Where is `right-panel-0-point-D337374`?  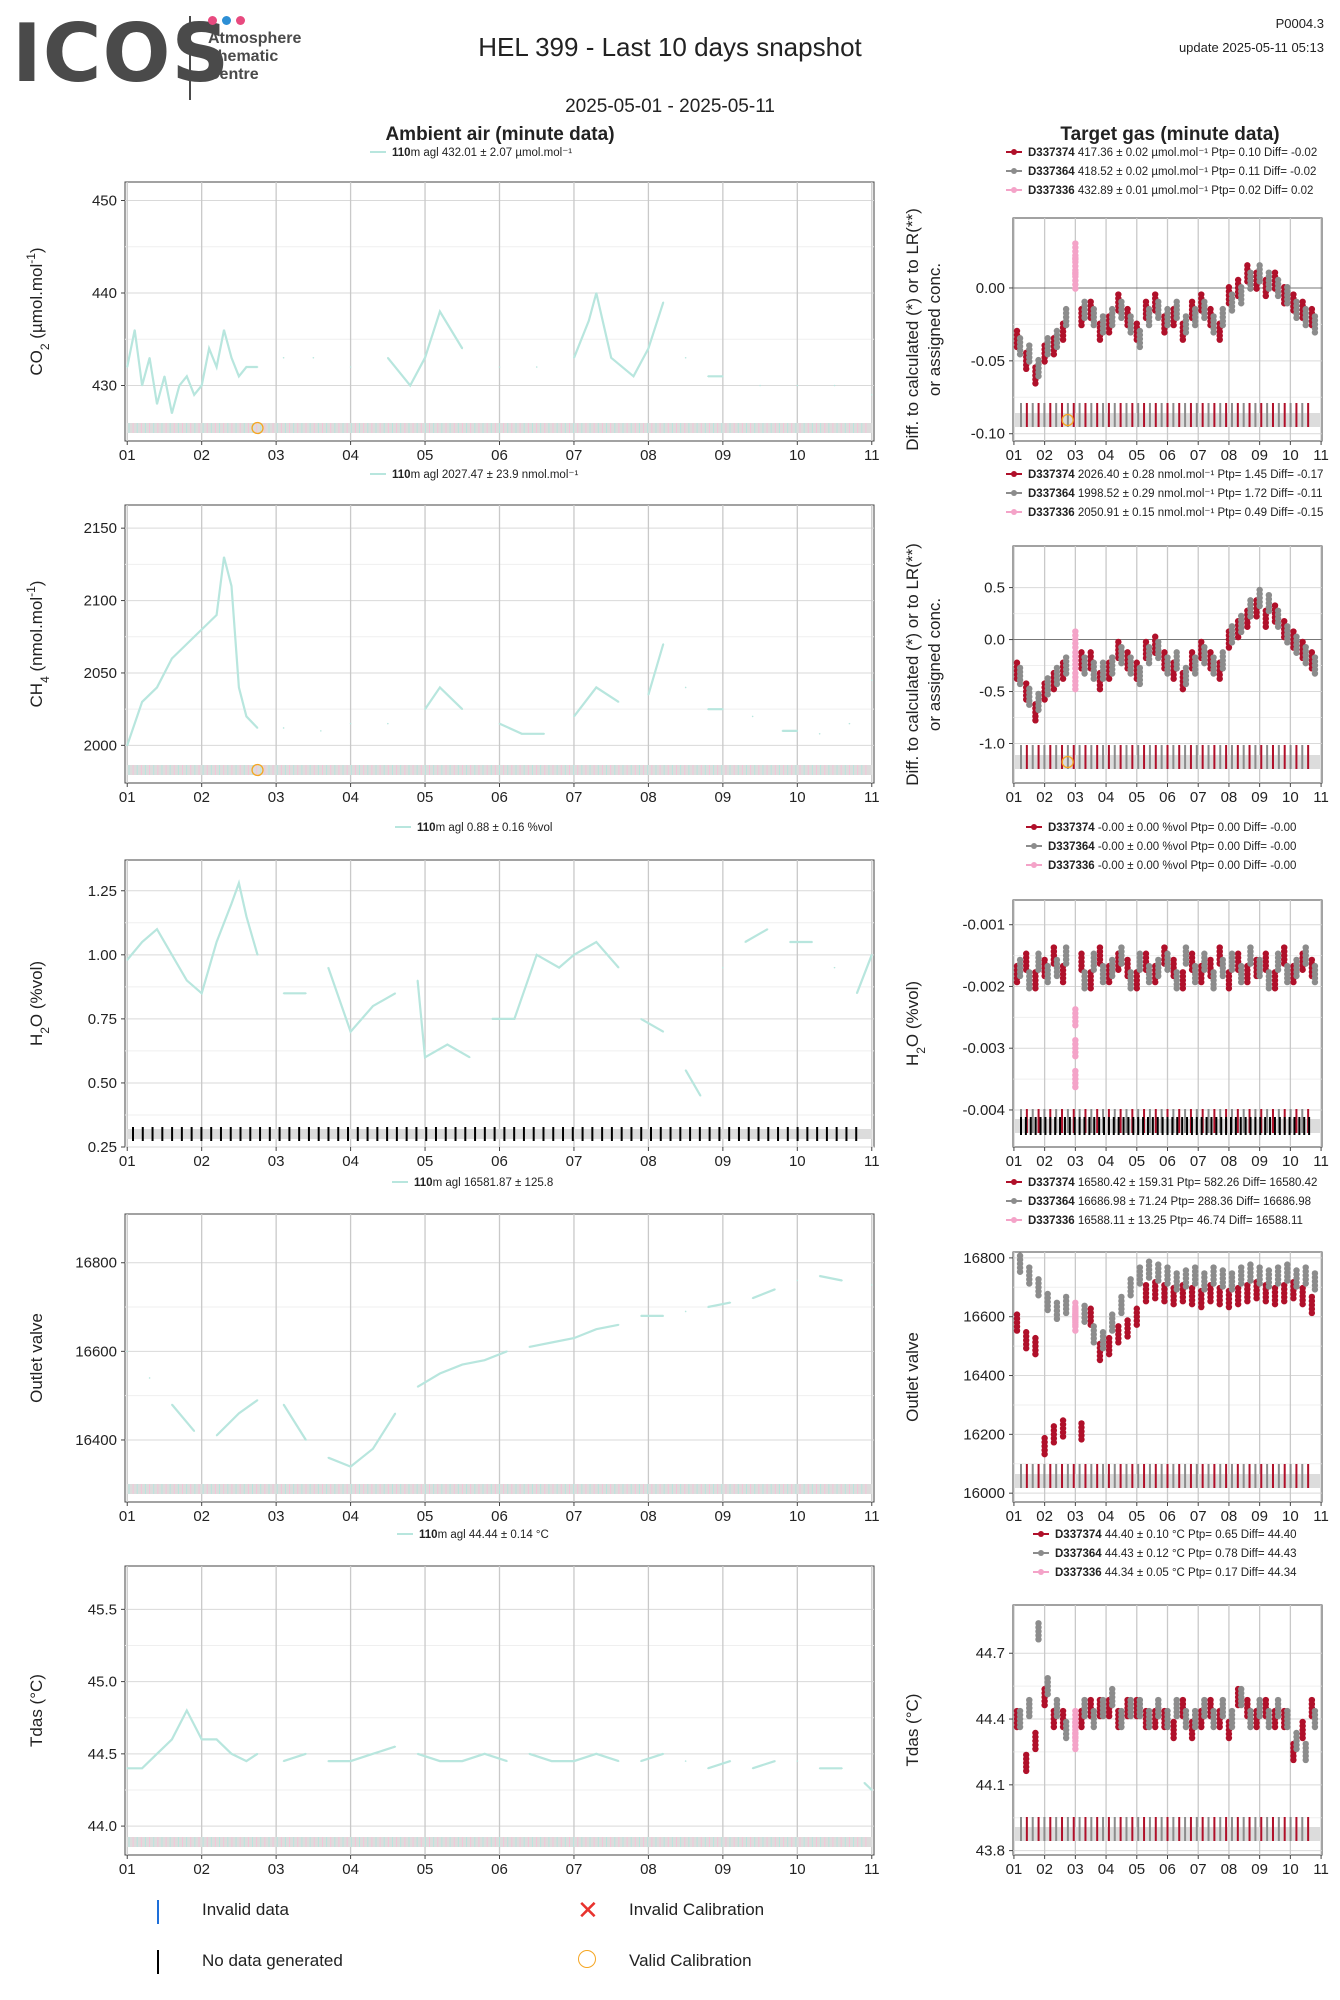
right-panel-0-point-D337374 is located at coordinates (1256, 288).